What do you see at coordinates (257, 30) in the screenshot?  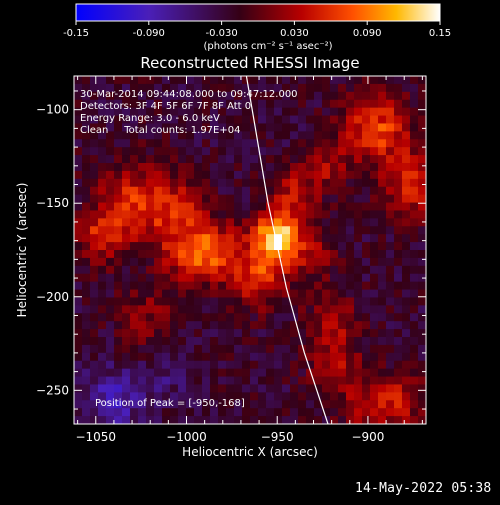 I see `colorbar-ticks: -0.15 -0.090 -0.030 0.030 0.090 0.15` at bounding box center [257, 30].